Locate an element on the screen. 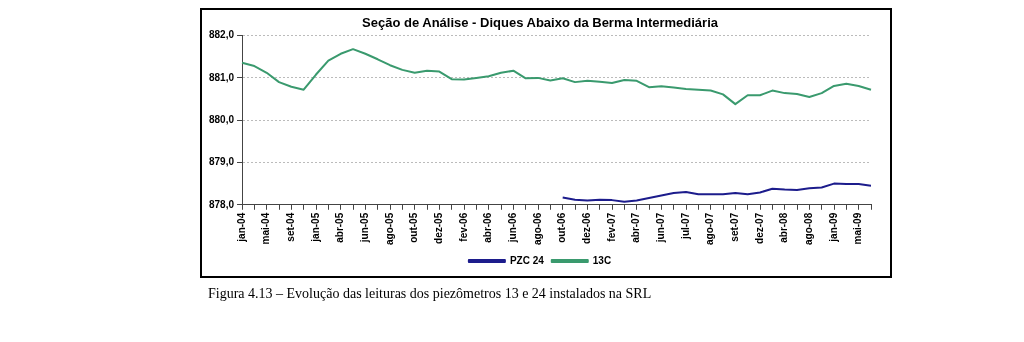  legend-label: PZC 24 is located at coordinates (527, 260).